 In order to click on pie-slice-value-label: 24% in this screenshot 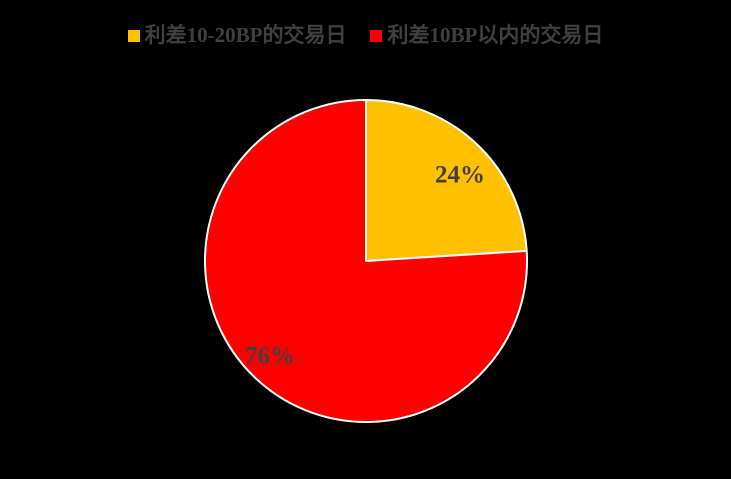, I will do `click(460, 175)`.